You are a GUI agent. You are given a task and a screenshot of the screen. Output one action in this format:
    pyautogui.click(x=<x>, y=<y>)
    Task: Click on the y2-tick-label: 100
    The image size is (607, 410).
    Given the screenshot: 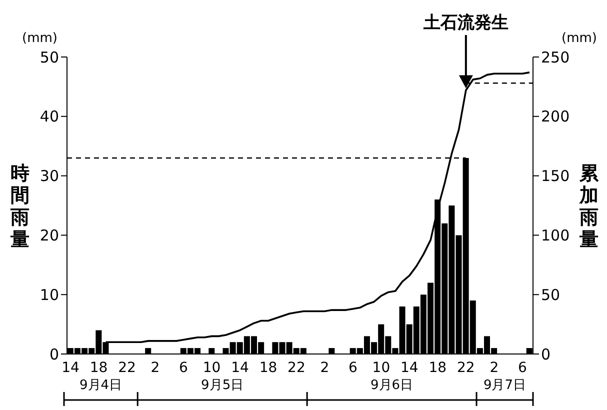 What is the action you would take?
    pyautogui.click(x=555, y=235)
    